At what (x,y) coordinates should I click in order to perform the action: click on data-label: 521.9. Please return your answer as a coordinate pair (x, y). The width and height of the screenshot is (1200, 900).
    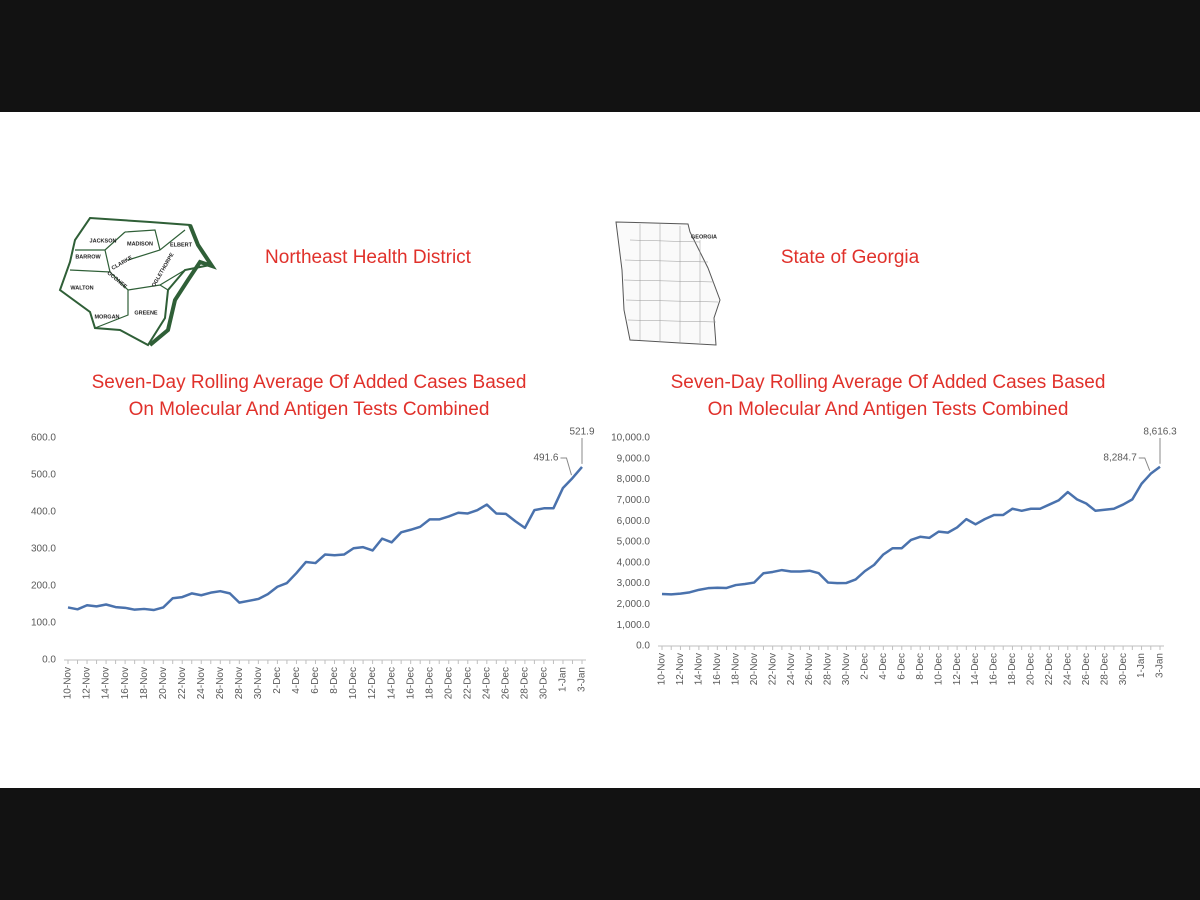
    Looking at the image, I should click on (581, 432).